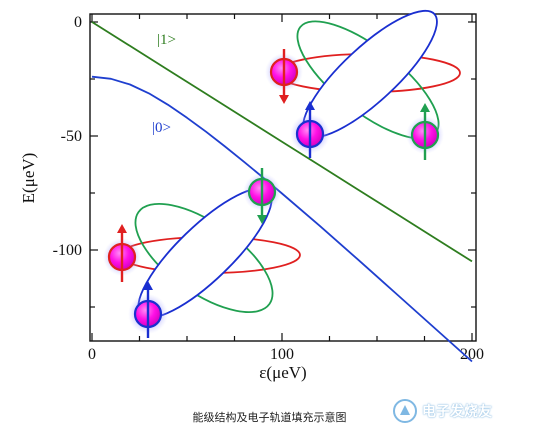  Describe the element at coordinates (405, 411) in the screenshot. I see `watermark-logo-icon` at that location.